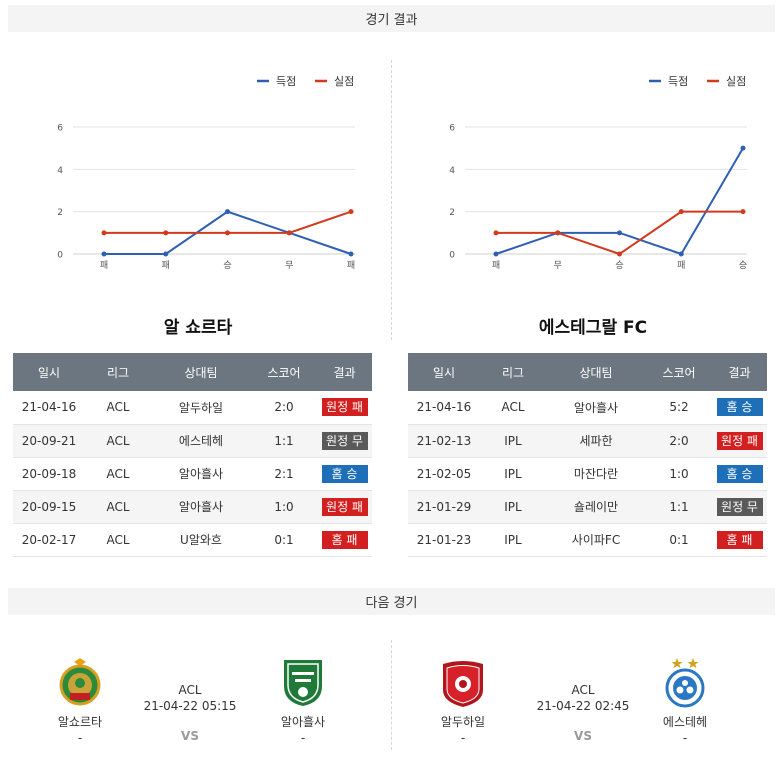  I want to click on table-row: 21-01-29 IPL 숄레이만 1:1 원정 무, so click(587, 507).